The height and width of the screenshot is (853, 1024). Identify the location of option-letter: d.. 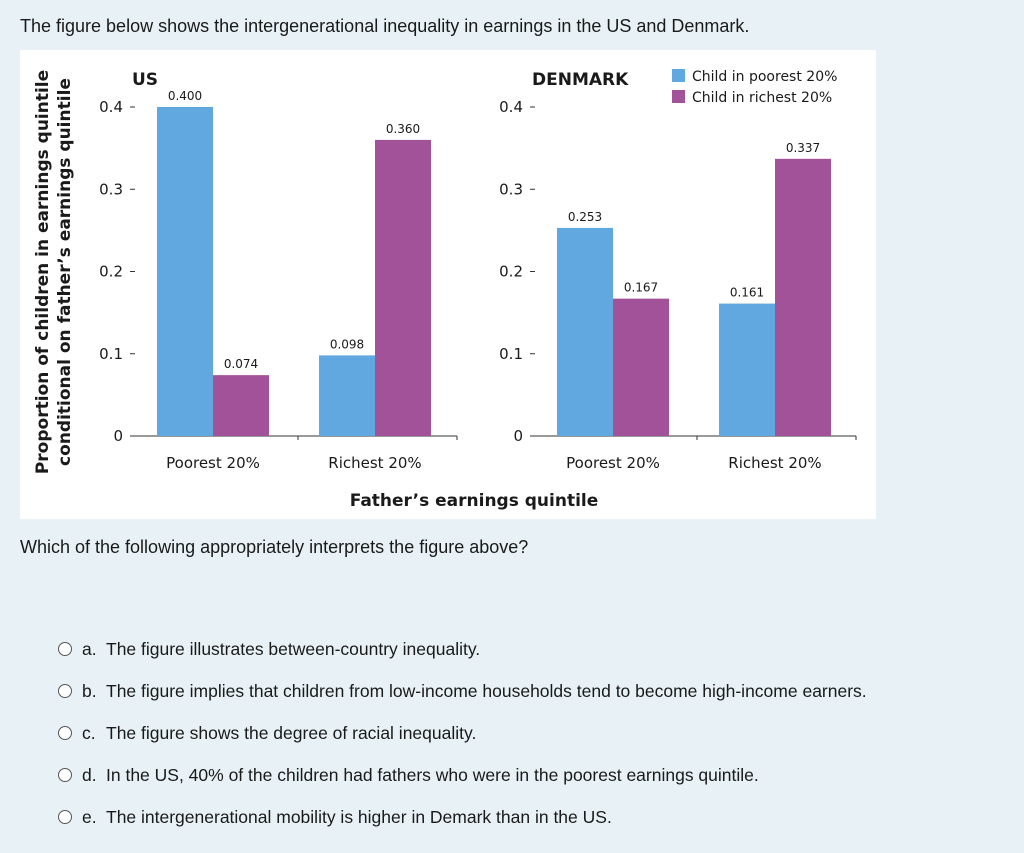
(94, 775).